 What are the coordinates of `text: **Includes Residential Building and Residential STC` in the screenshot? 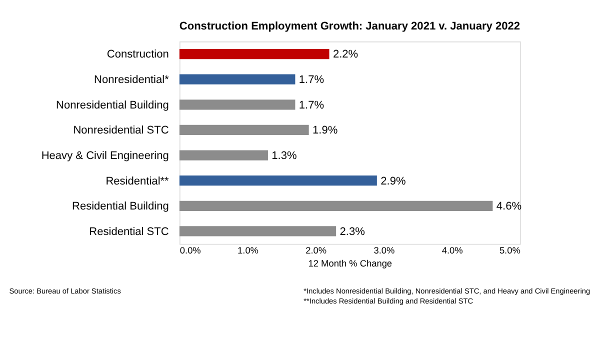 It's located at (389, 301).